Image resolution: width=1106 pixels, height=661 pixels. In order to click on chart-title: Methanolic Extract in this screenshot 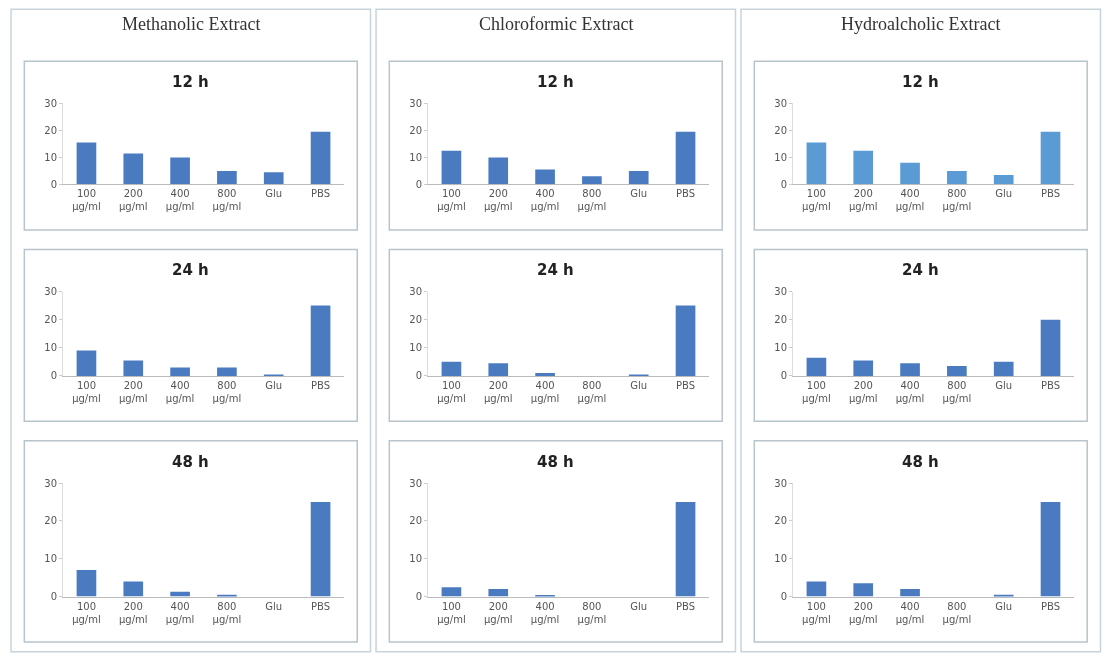, I will do `click(191, 24)`.